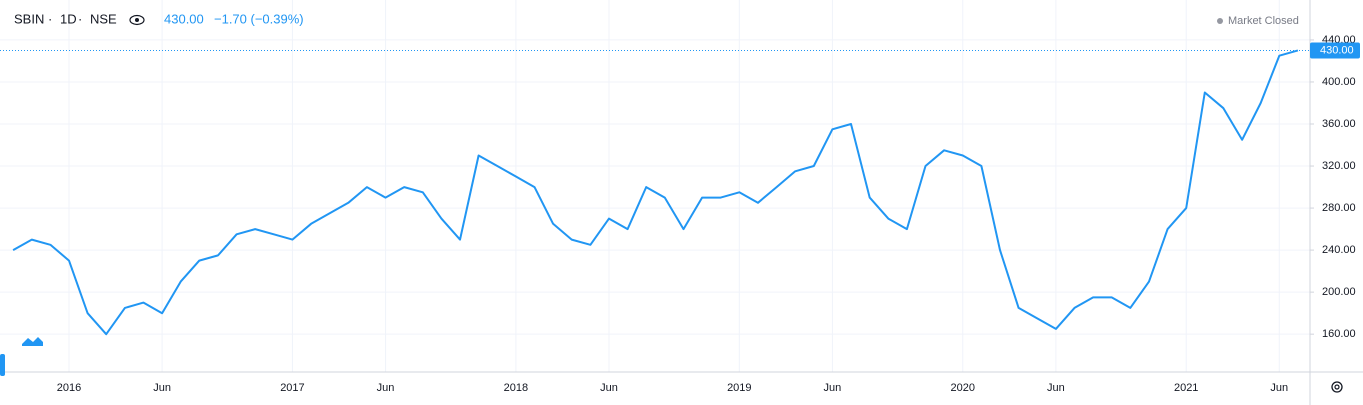 This screenshot has width=1363, height=405. Describe the element at coordinates (103, 18) in the screenshot. I see `exchange: NSE` at that location.